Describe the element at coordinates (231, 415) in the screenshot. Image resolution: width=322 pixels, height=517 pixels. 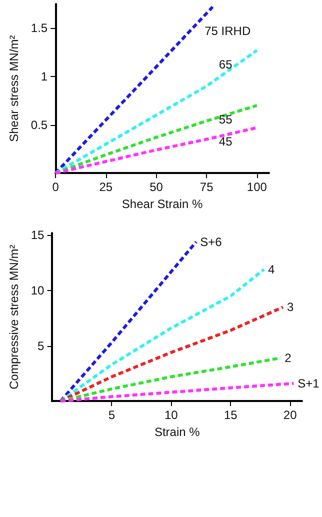
I see `x-tick-label: 15` at that location.